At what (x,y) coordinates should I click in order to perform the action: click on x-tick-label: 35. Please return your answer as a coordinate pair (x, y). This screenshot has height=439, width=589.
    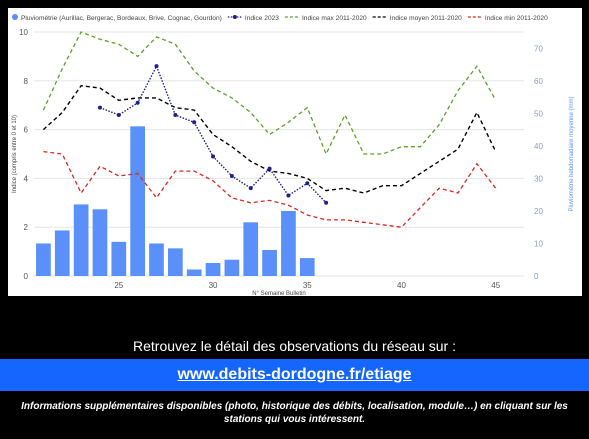
    Looking at the image, I should click on (307, 285).